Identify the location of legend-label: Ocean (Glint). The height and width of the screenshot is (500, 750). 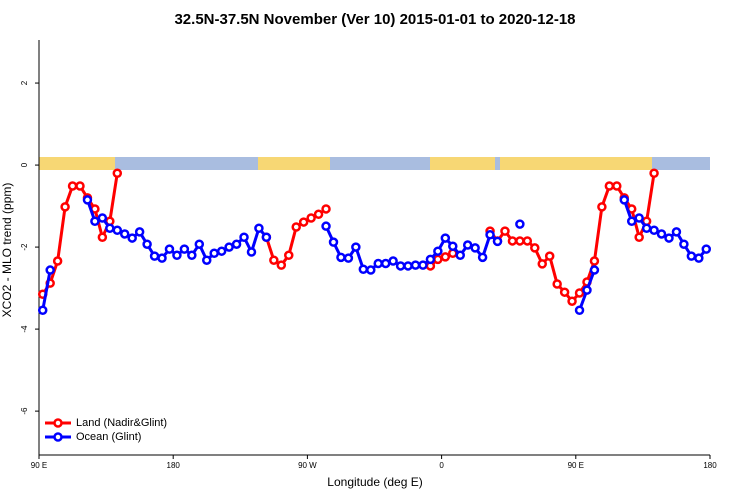
(108, 437).